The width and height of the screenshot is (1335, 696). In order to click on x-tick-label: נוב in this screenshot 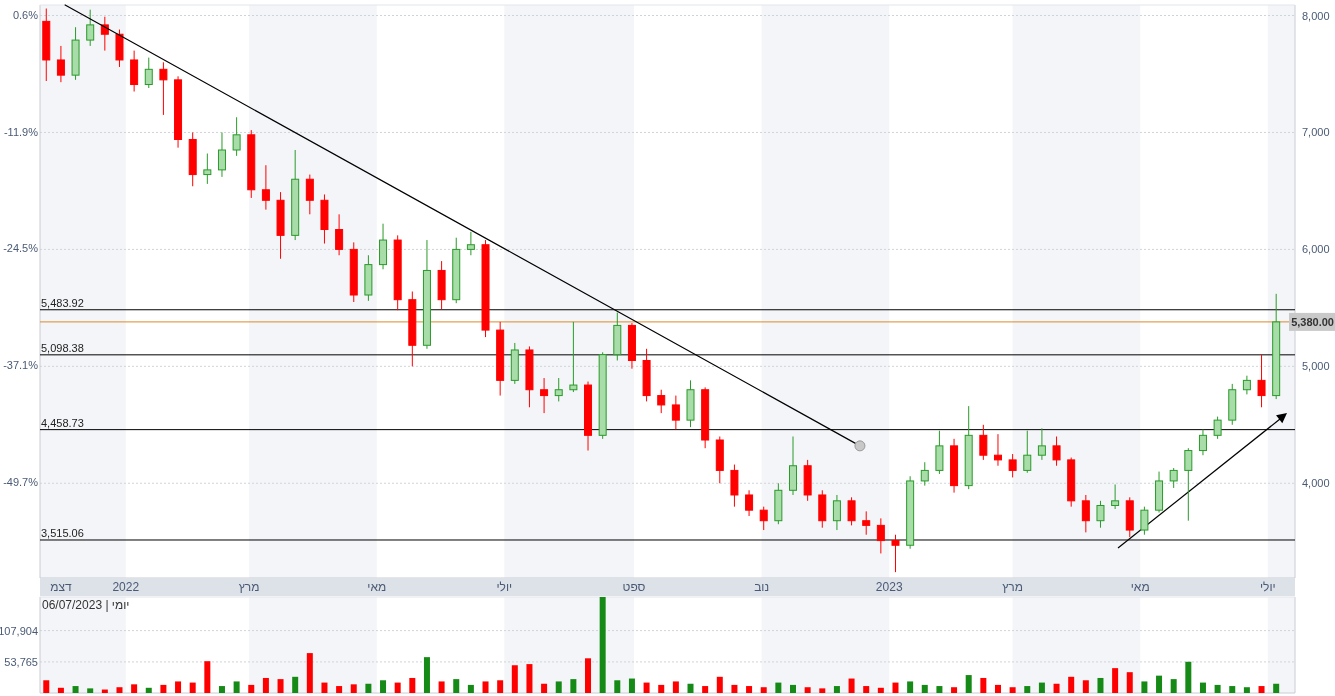, I will do `click(762, 587)`.